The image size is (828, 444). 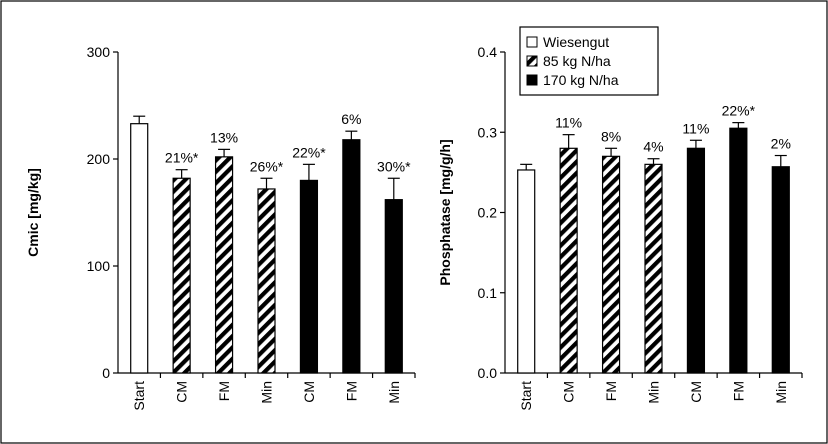 I want to click on y-tick-label: 0.1, so click(x=488, y=293).